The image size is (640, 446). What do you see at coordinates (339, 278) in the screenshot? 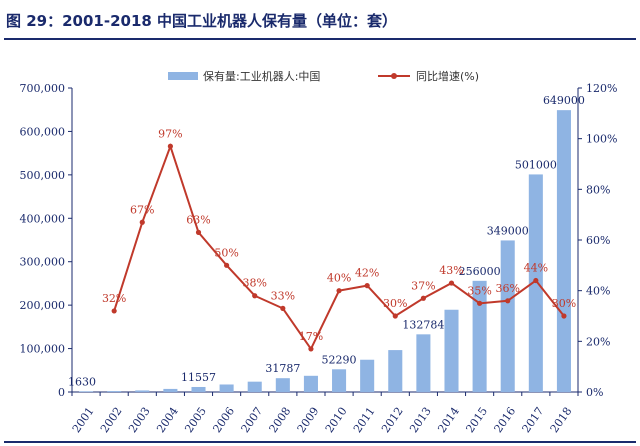
I see `line-label-2010: 40%` at bounding box center [339, 278].